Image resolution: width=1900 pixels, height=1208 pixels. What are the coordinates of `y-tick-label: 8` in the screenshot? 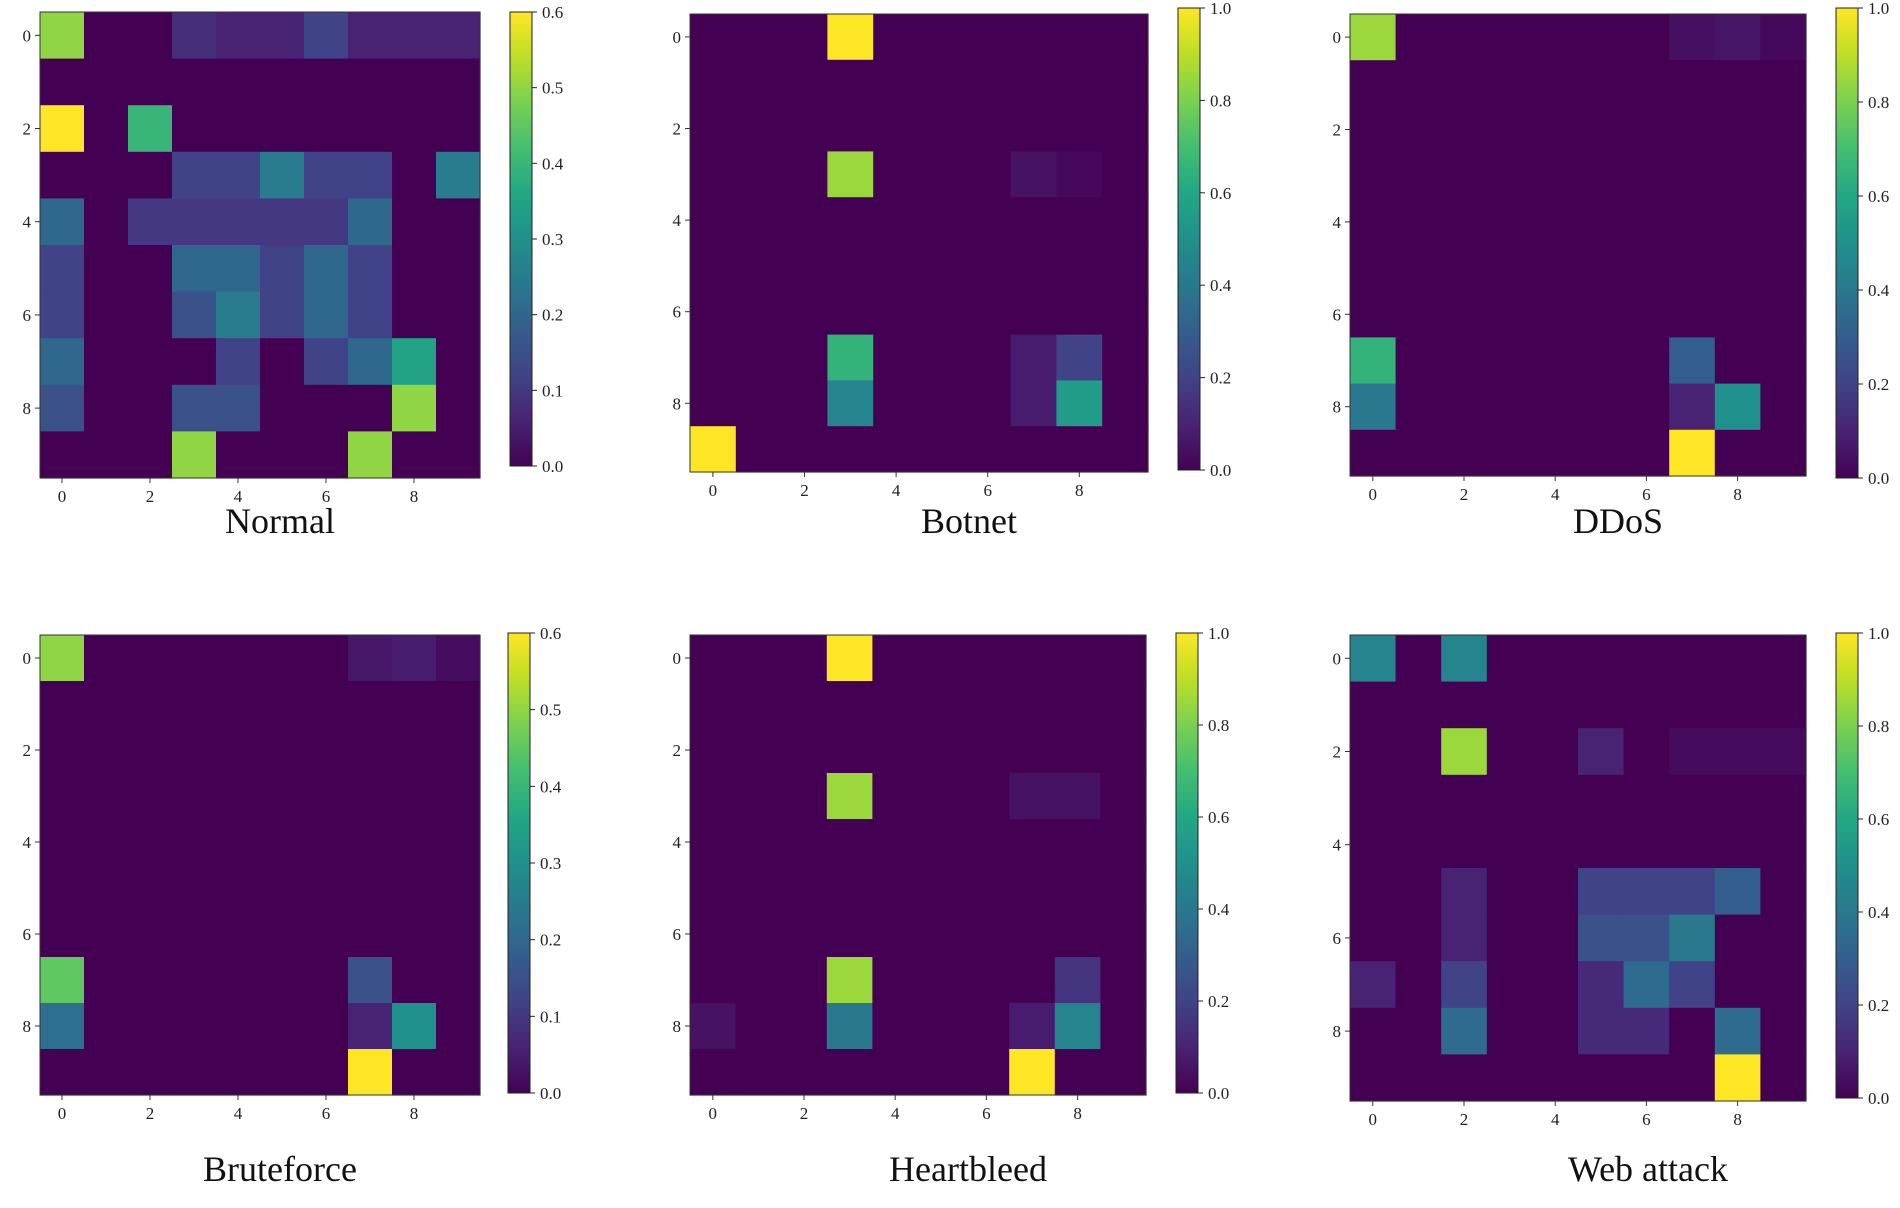 It's located at (27, 408).